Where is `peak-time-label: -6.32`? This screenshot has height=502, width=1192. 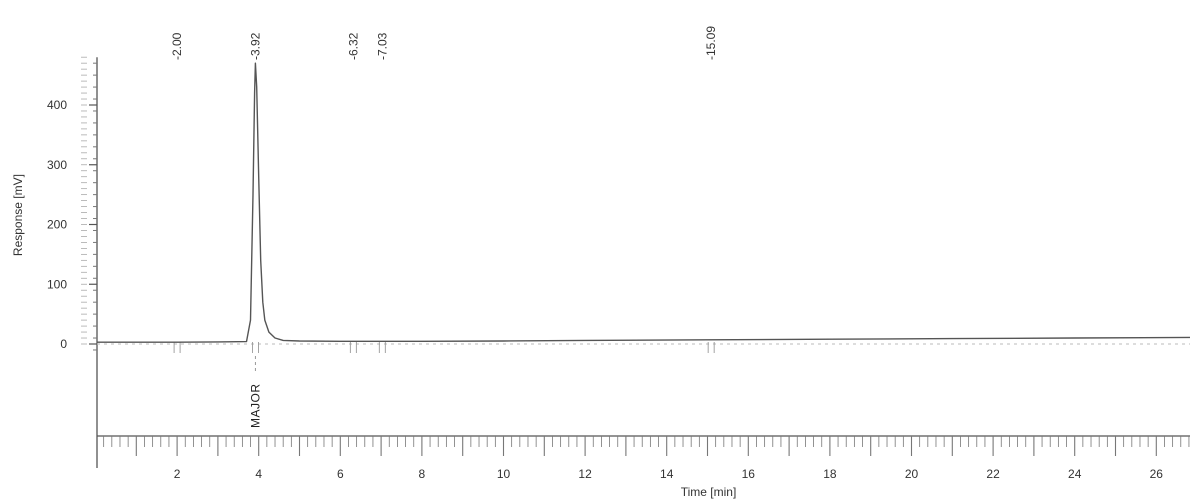 peak-time-label: -6.32 is located at coordinates (353, 46).